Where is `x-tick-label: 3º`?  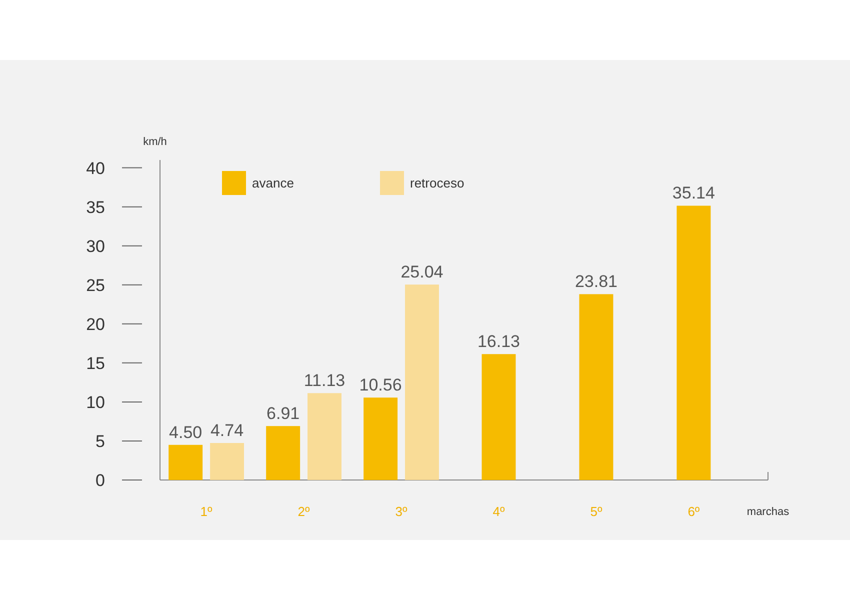 x-tick-label: 3º is located at coordinates (401, 511).